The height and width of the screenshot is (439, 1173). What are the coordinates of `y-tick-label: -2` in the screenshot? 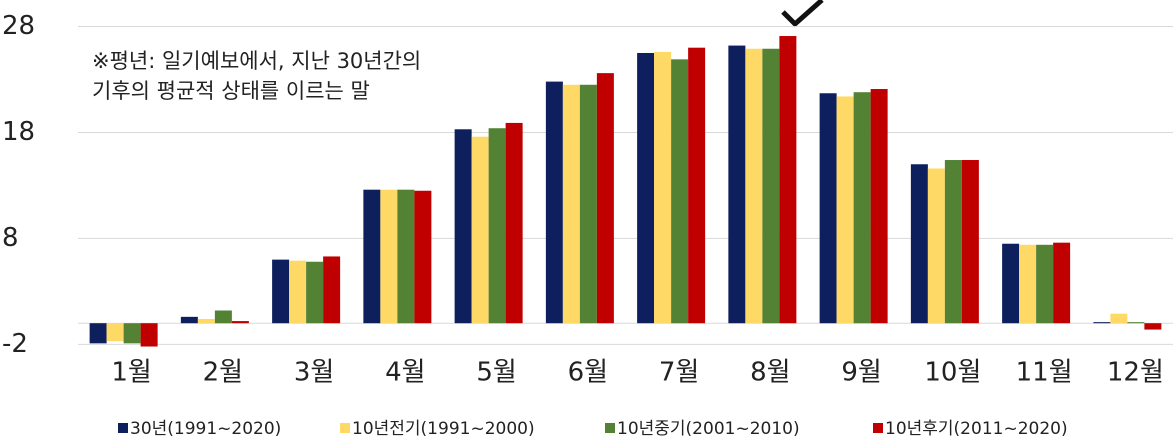 It's located at (15, 344).